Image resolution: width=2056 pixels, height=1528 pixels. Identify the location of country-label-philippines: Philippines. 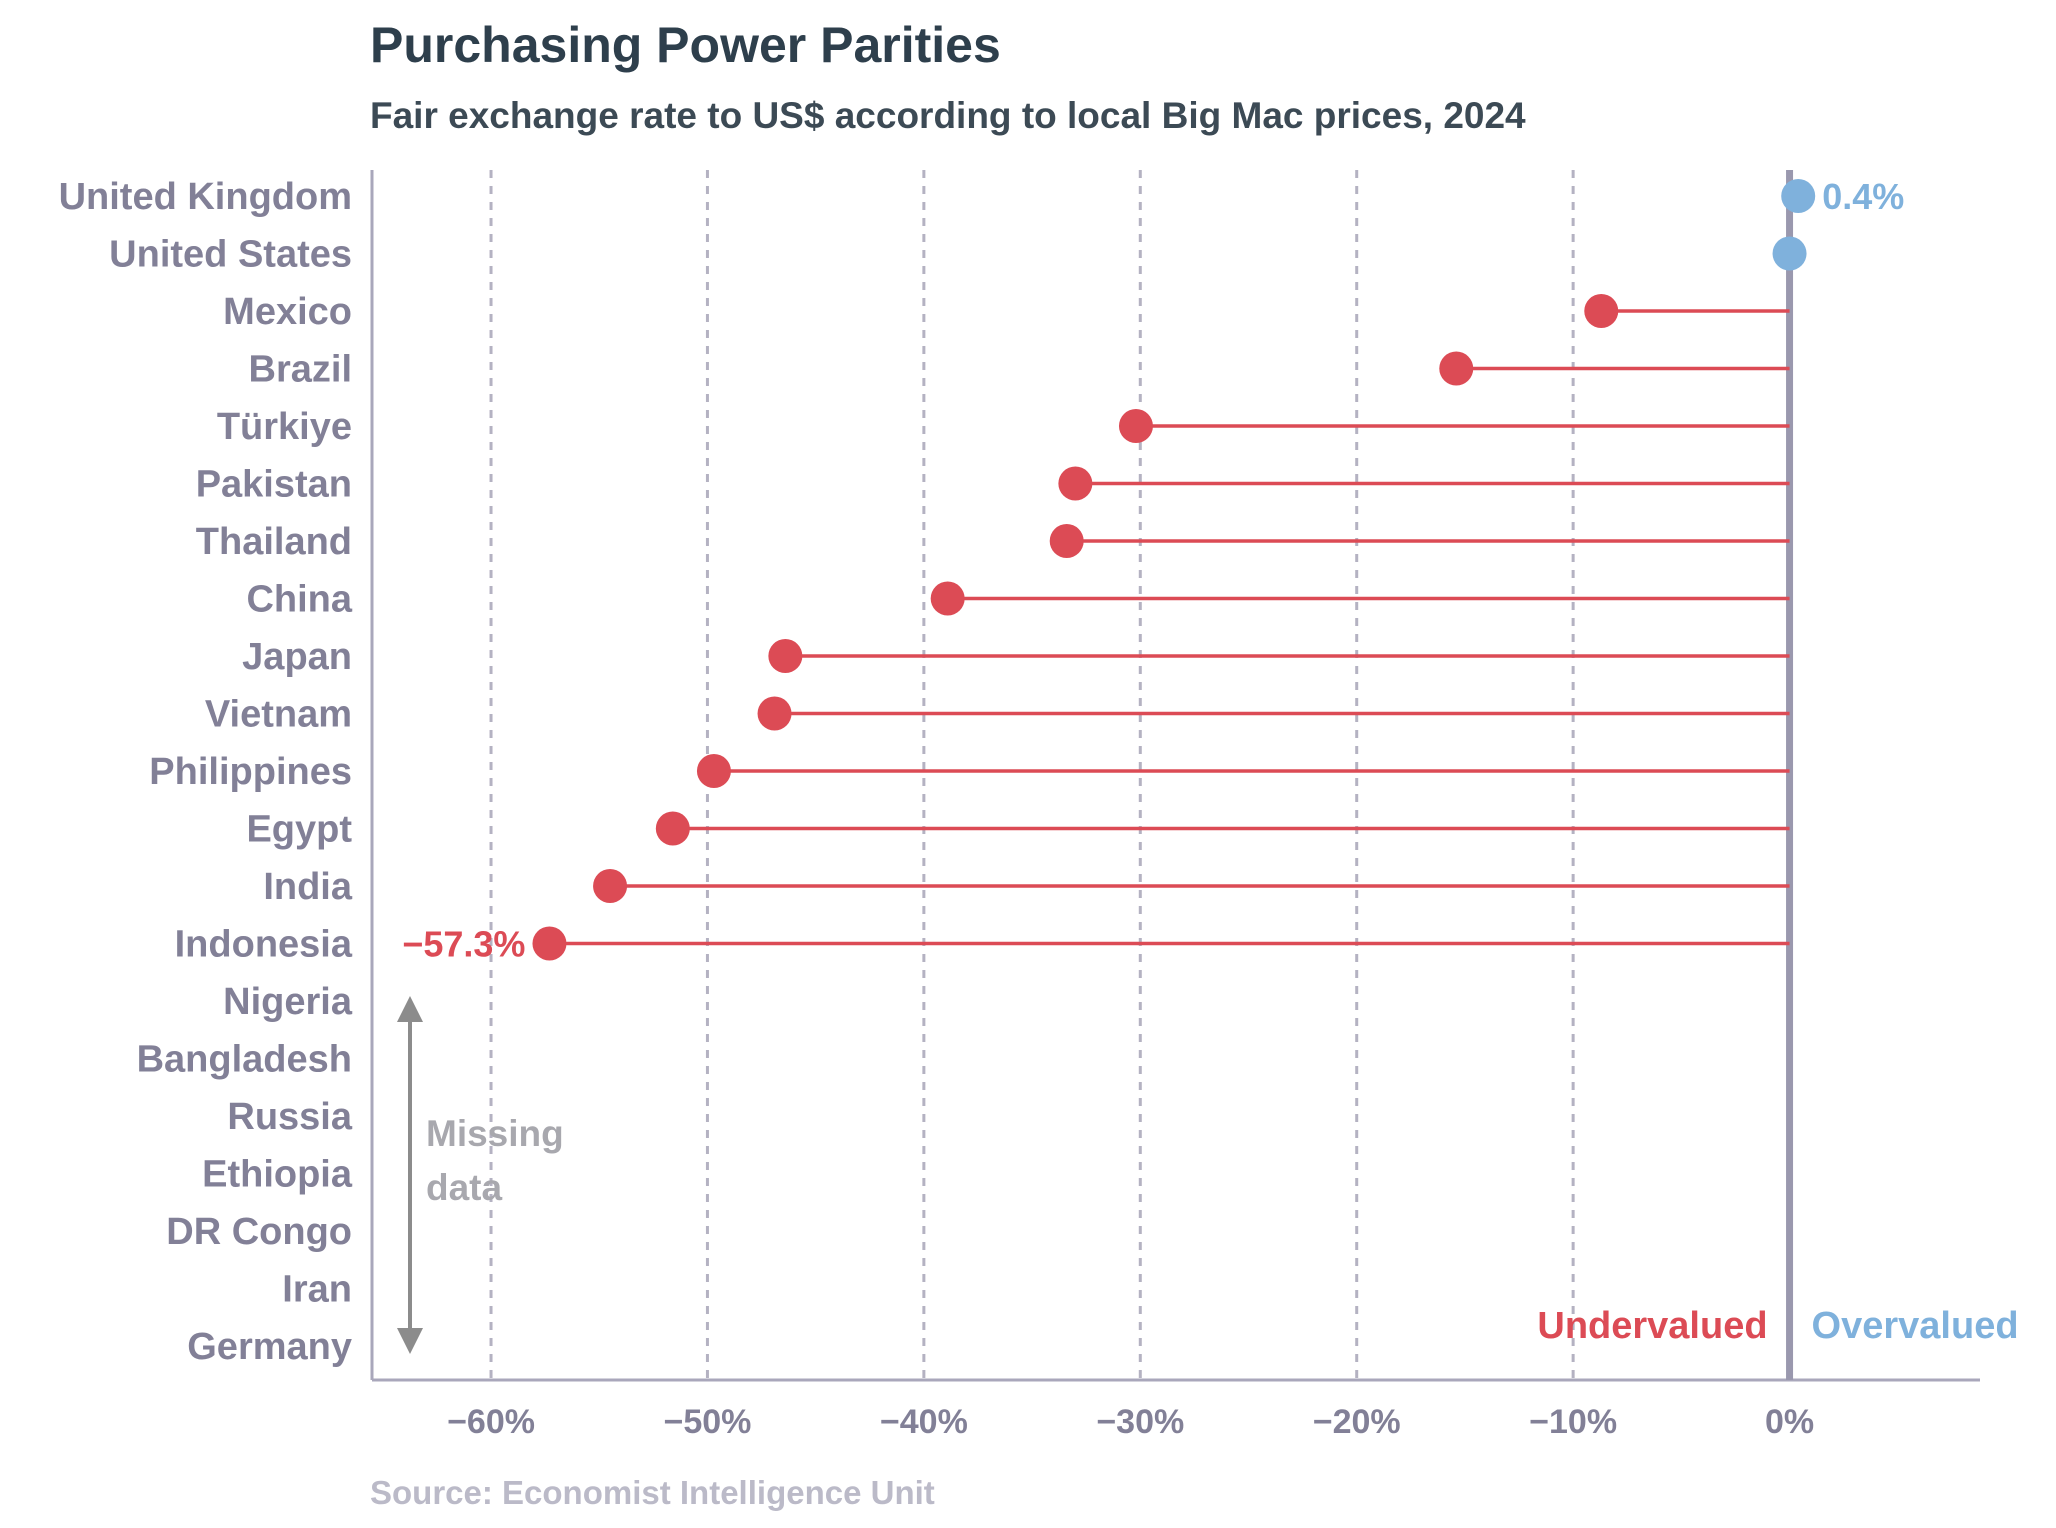
(250, 772).